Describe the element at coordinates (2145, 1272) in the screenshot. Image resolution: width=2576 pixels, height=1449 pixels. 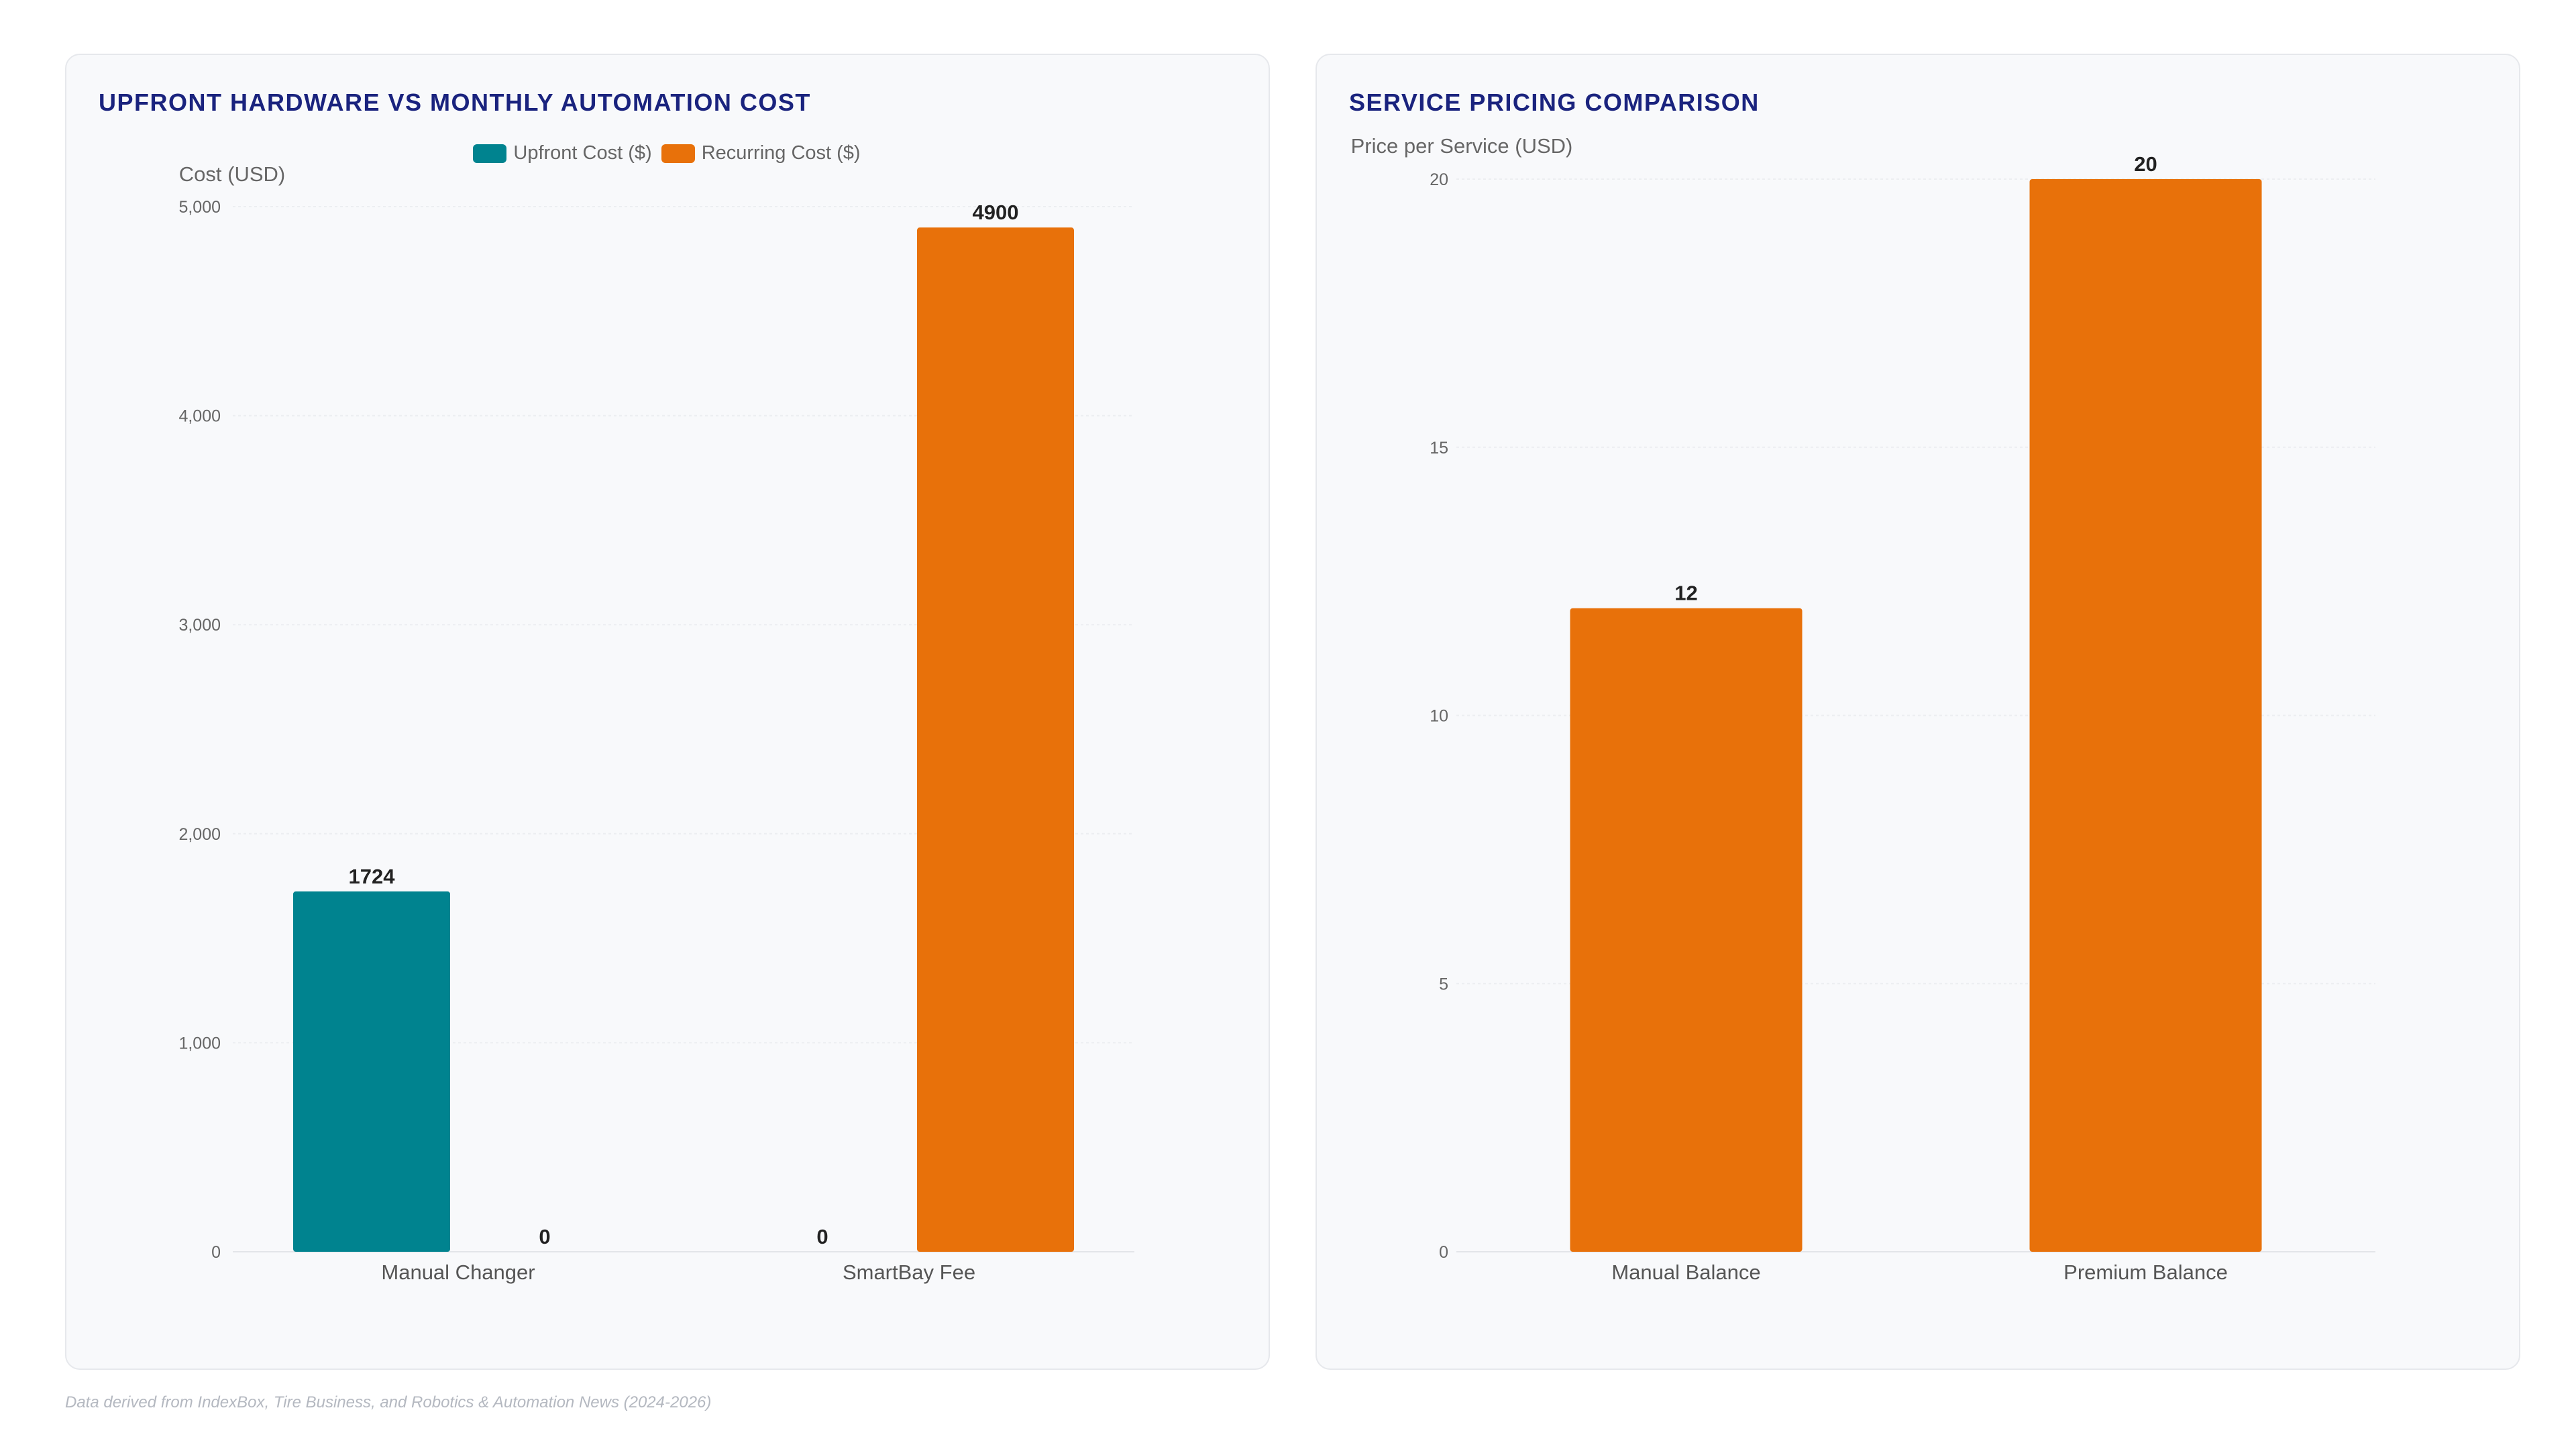
I see `x-tick-label: Premium Balance` at that location.